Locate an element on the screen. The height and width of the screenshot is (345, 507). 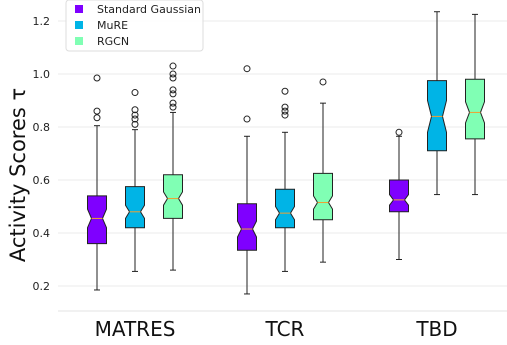
box-matres-mure is located at coordinates (135, 180).